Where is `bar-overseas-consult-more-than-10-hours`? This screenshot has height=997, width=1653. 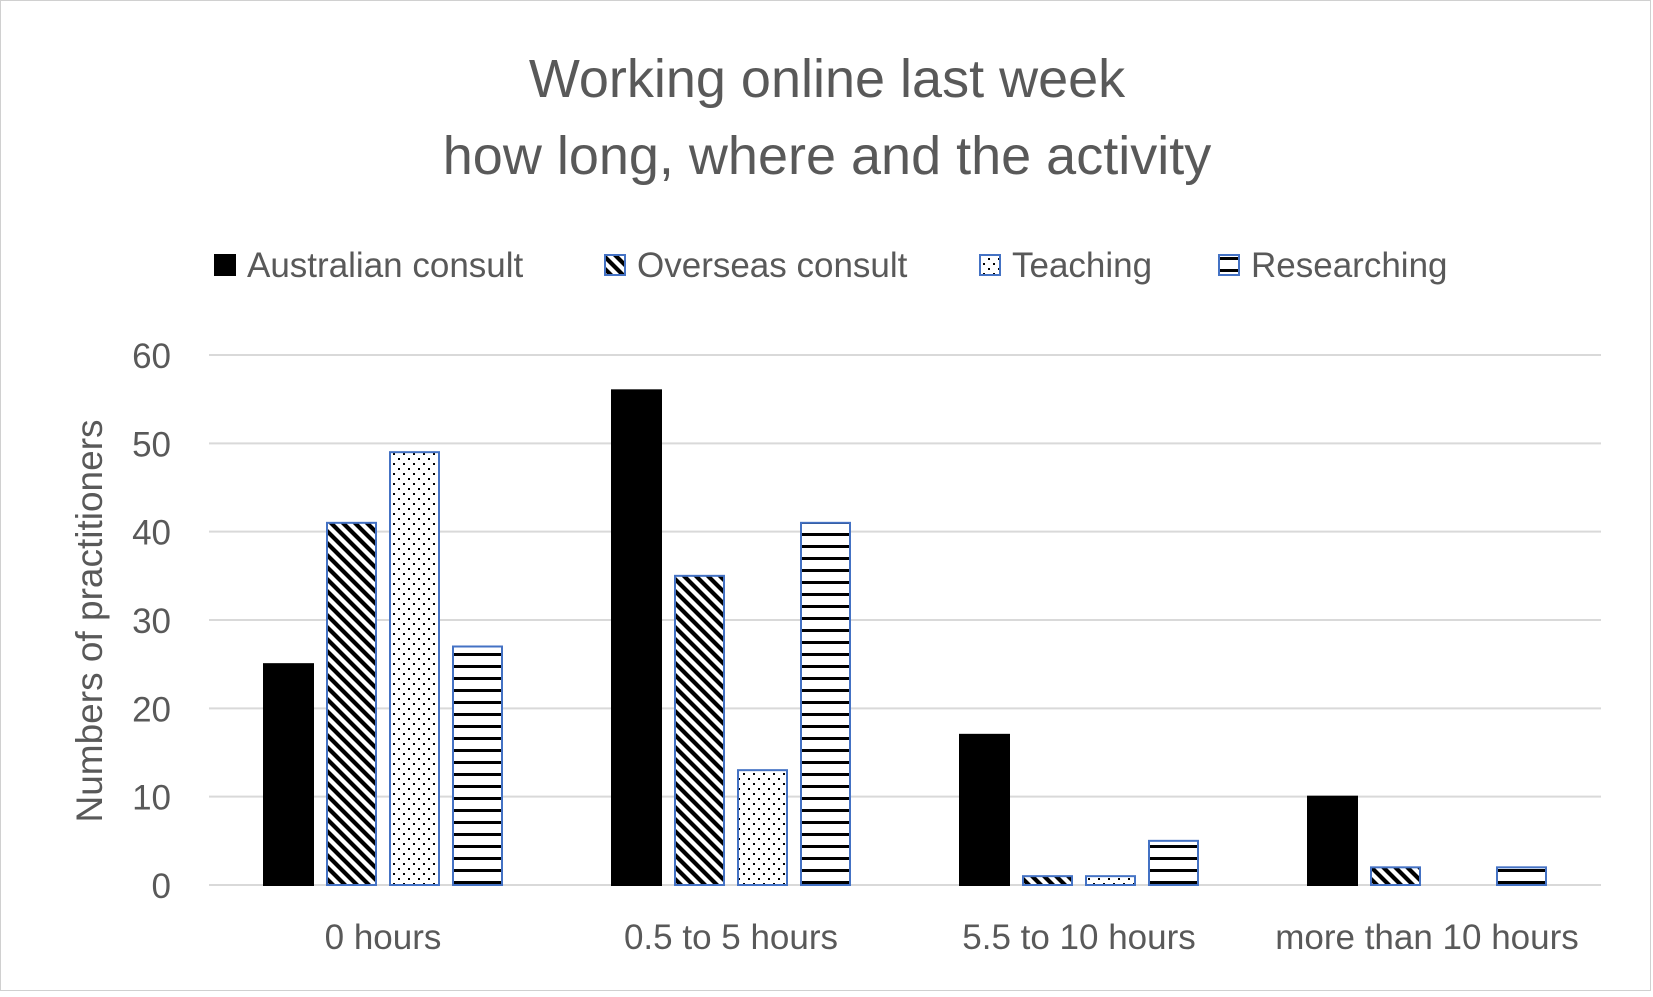
bar-overseas-consult-more-than-10-hours is located at coordinates (1395, 876).